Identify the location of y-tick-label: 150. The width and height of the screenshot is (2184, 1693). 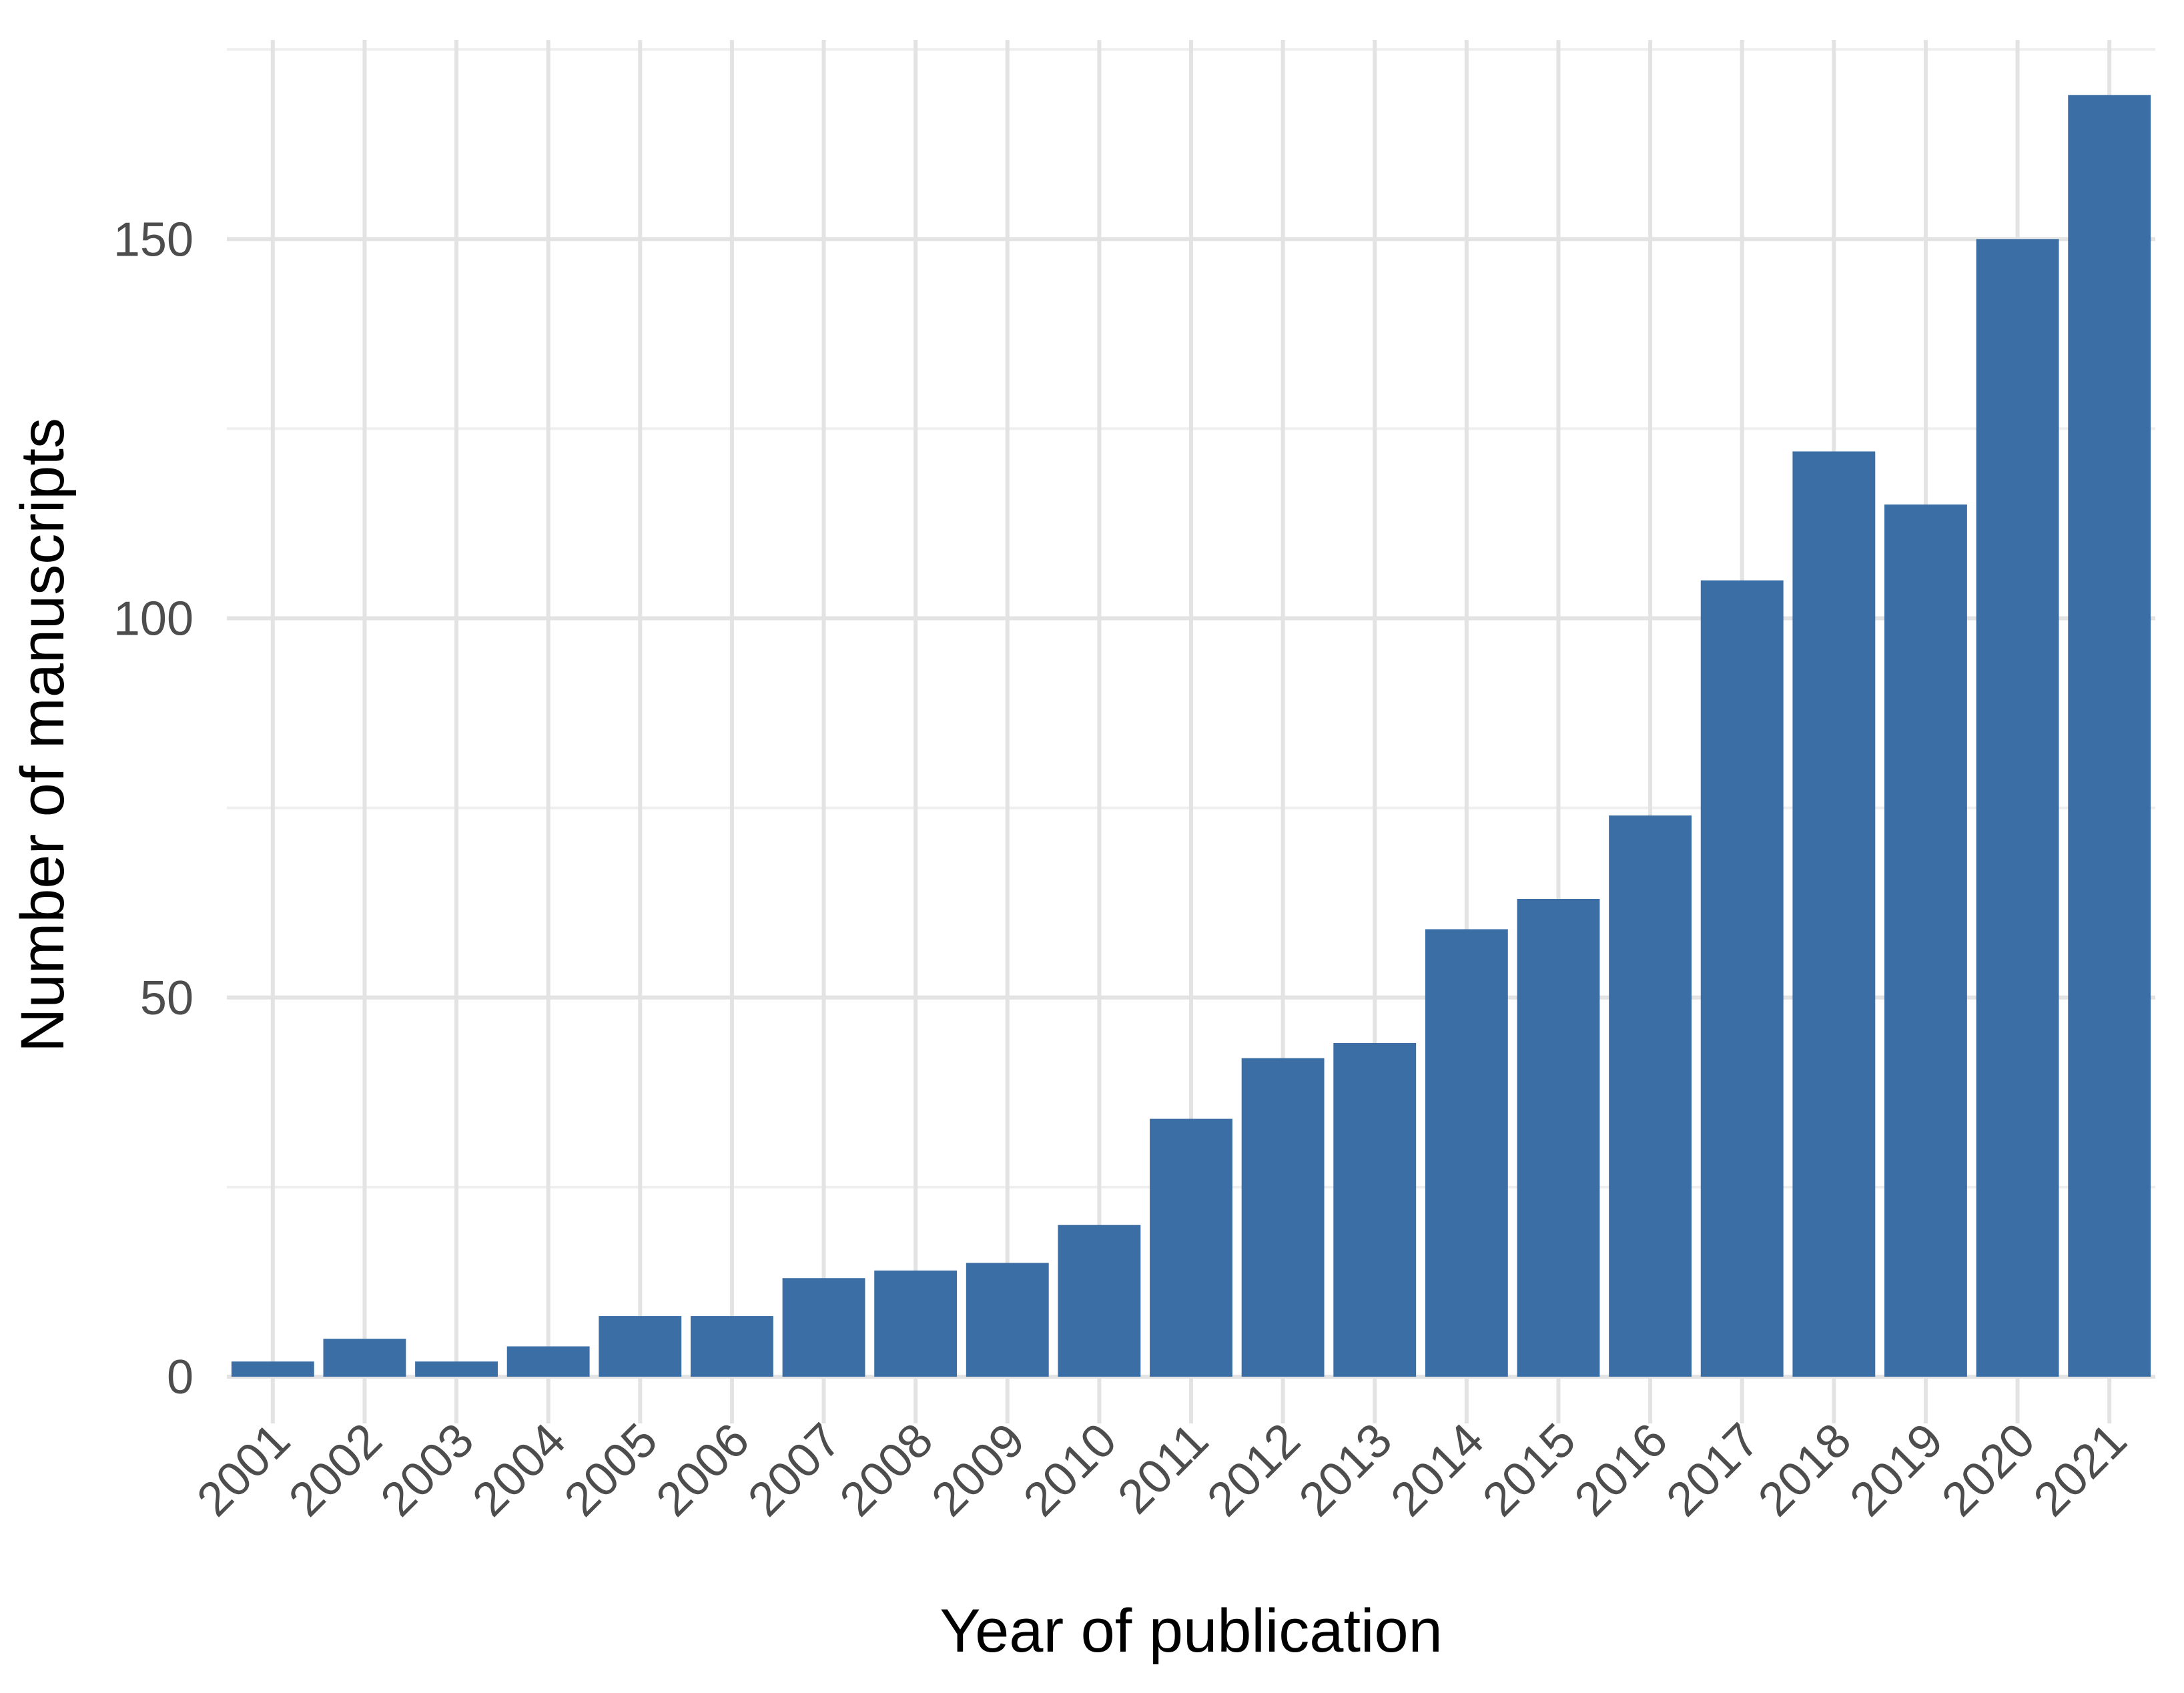
(153, 239).